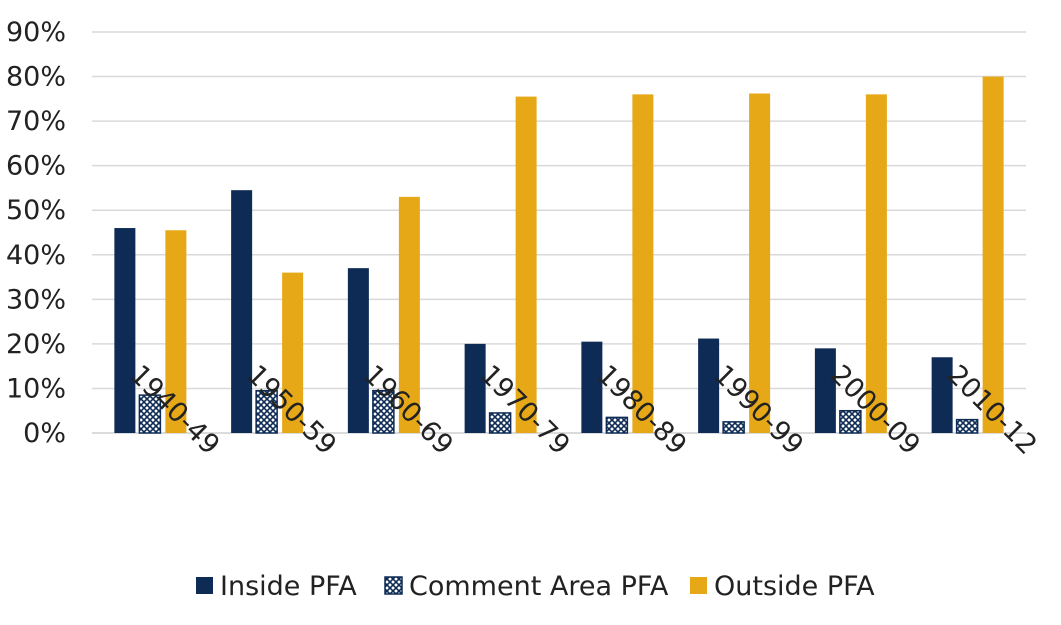  What do you see at coordinates (36, 344) in the screenshot?
I see `y-tick-label: 20%` at bounding box center [36, 344].